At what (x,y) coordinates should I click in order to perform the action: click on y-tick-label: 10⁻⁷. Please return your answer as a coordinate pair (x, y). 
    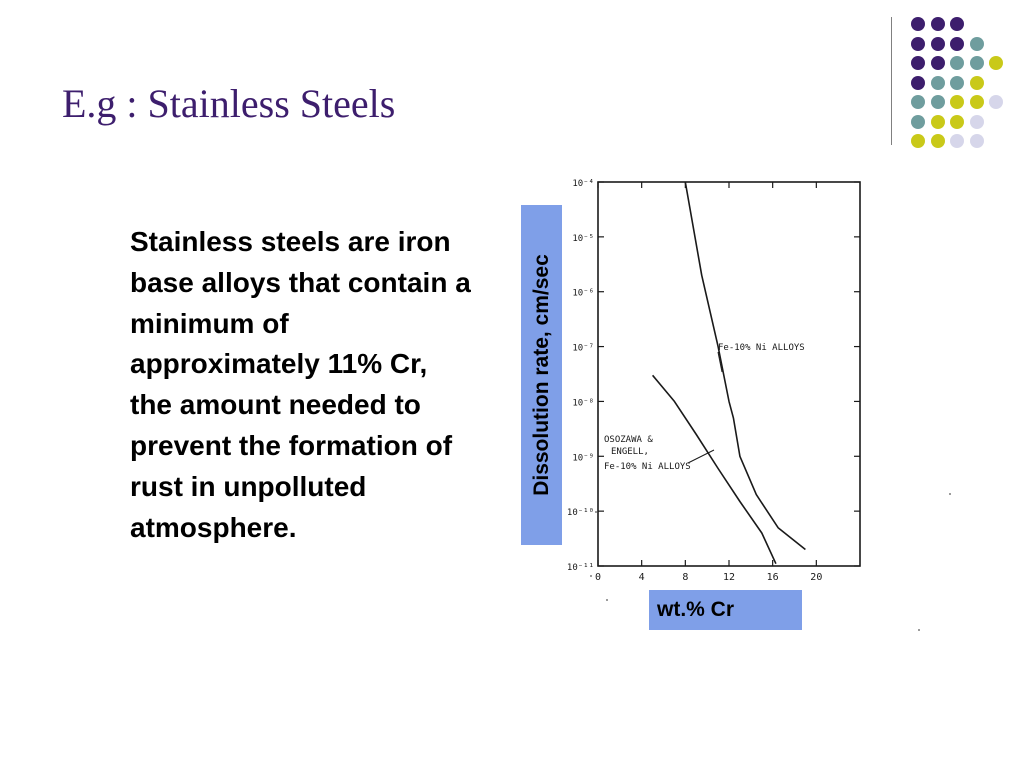
    Looking at the image, I should click on (583, 349).